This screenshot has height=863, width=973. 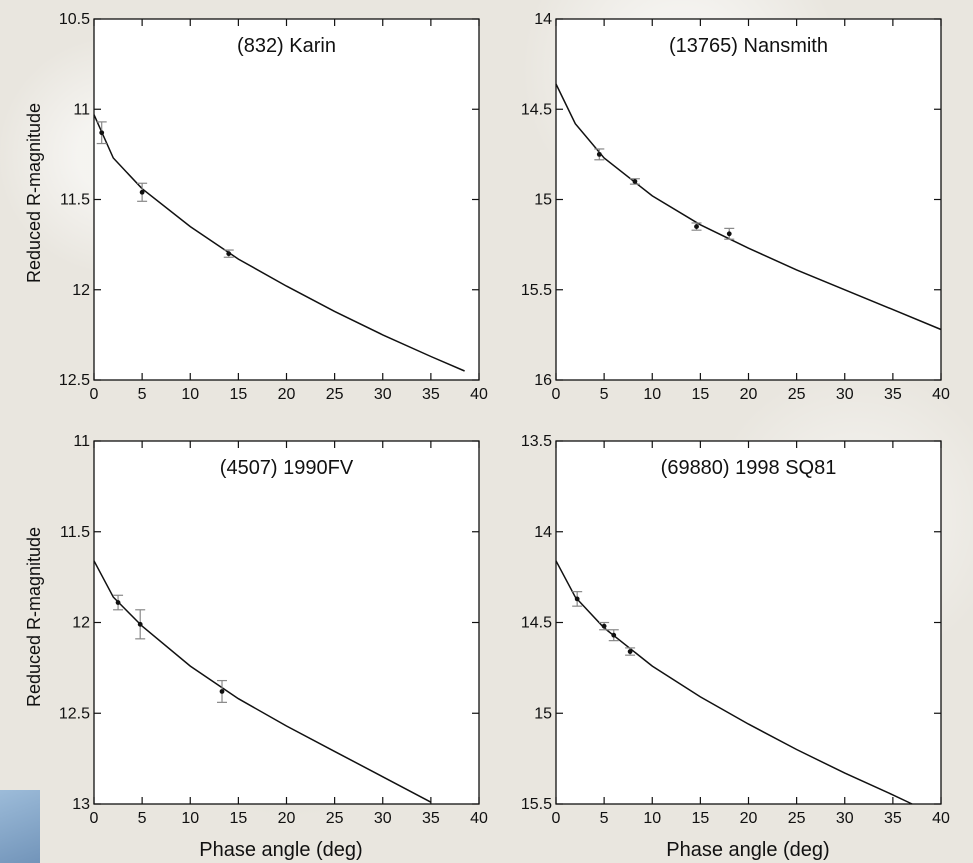 I want to click on y-tick-label: 10.5, so click(x=74, y=19).